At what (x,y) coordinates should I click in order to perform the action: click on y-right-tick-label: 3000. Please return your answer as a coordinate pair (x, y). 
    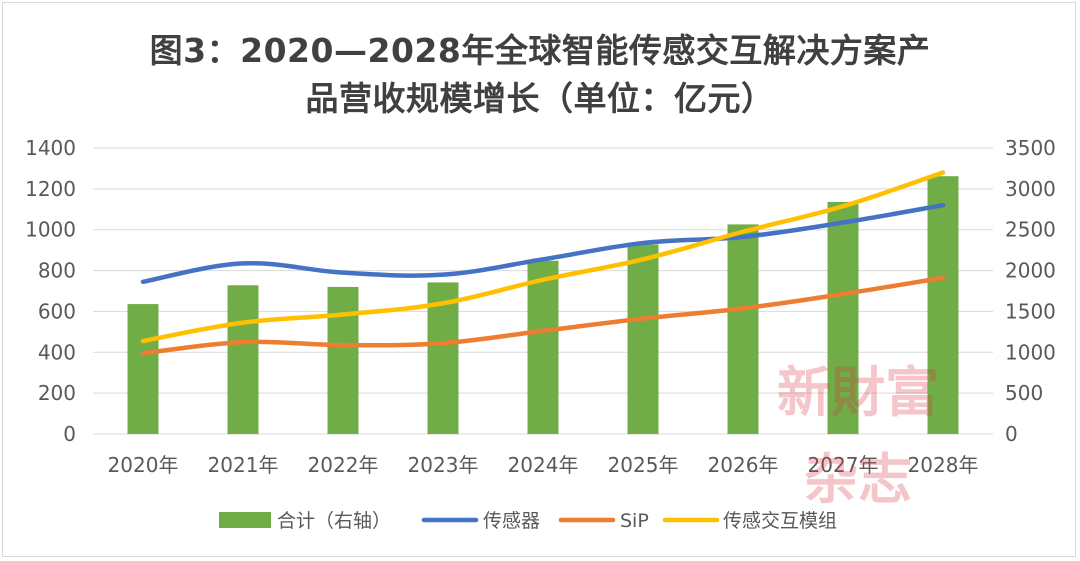
    Looking at the image, I should click on (1030, 189).